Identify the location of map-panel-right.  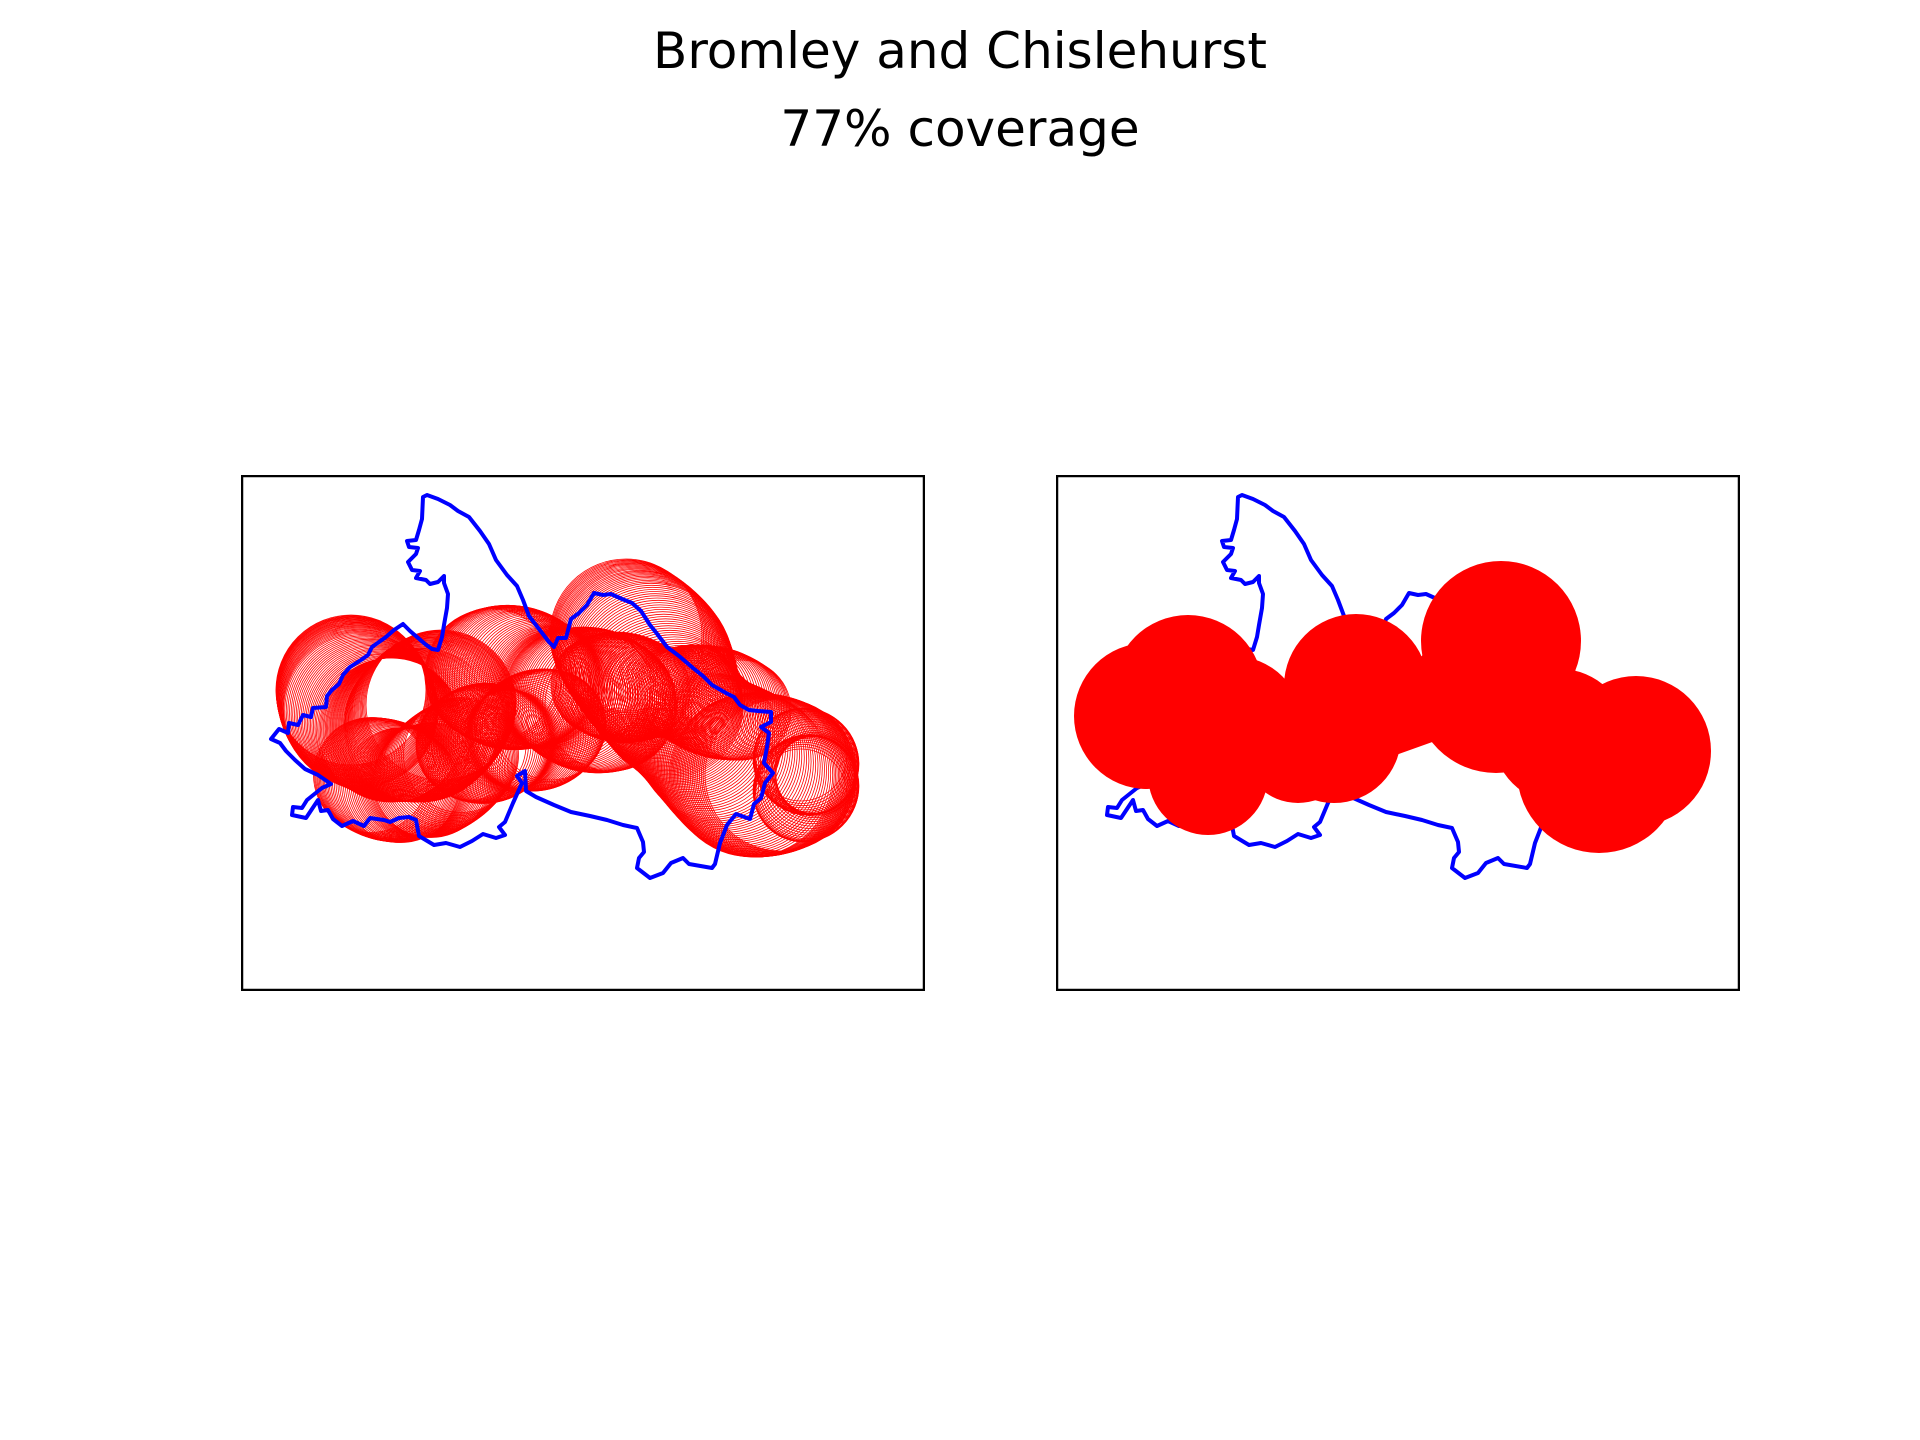
(1398, 733).